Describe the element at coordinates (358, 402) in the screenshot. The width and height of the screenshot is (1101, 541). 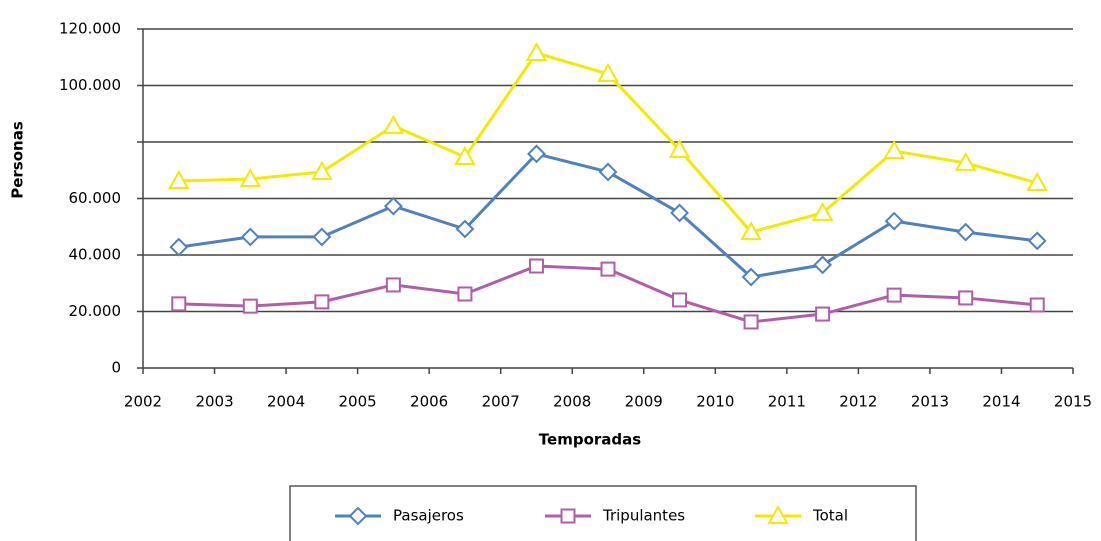
I see `x-tick-label: 2005` at that location.